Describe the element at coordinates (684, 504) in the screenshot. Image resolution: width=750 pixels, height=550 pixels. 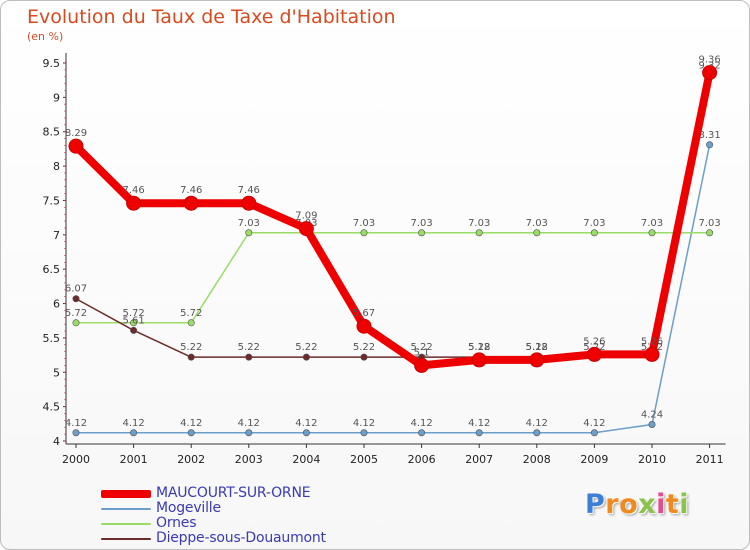
I see `logo-letter: i` at that location.